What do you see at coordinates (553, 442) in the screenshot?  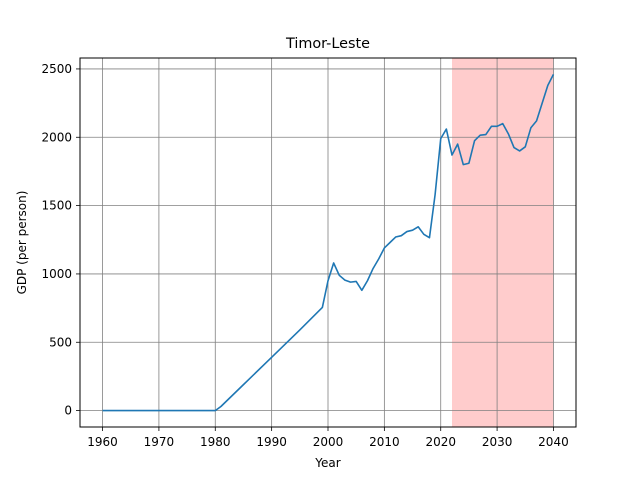 I see `x-tick-label: 2040` at bounding box center [553, 442].